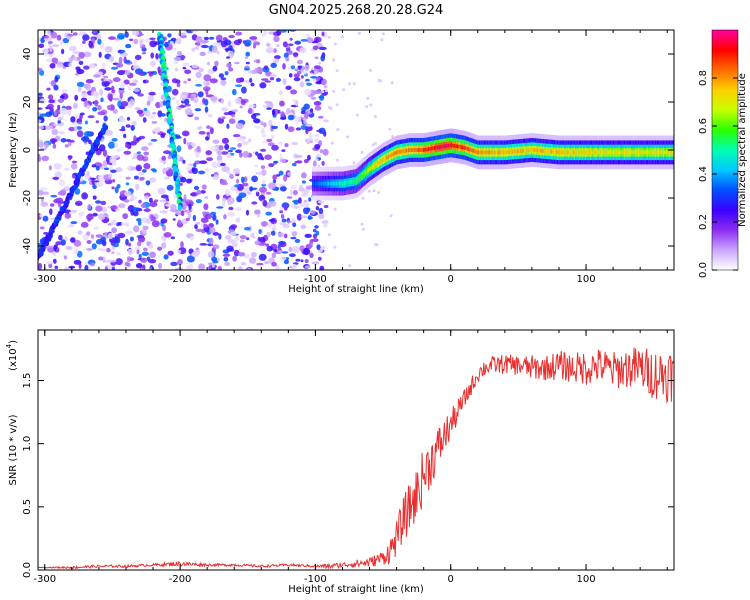  I want to click on colorbar-tick-label: 0.0, so click(703, 270).